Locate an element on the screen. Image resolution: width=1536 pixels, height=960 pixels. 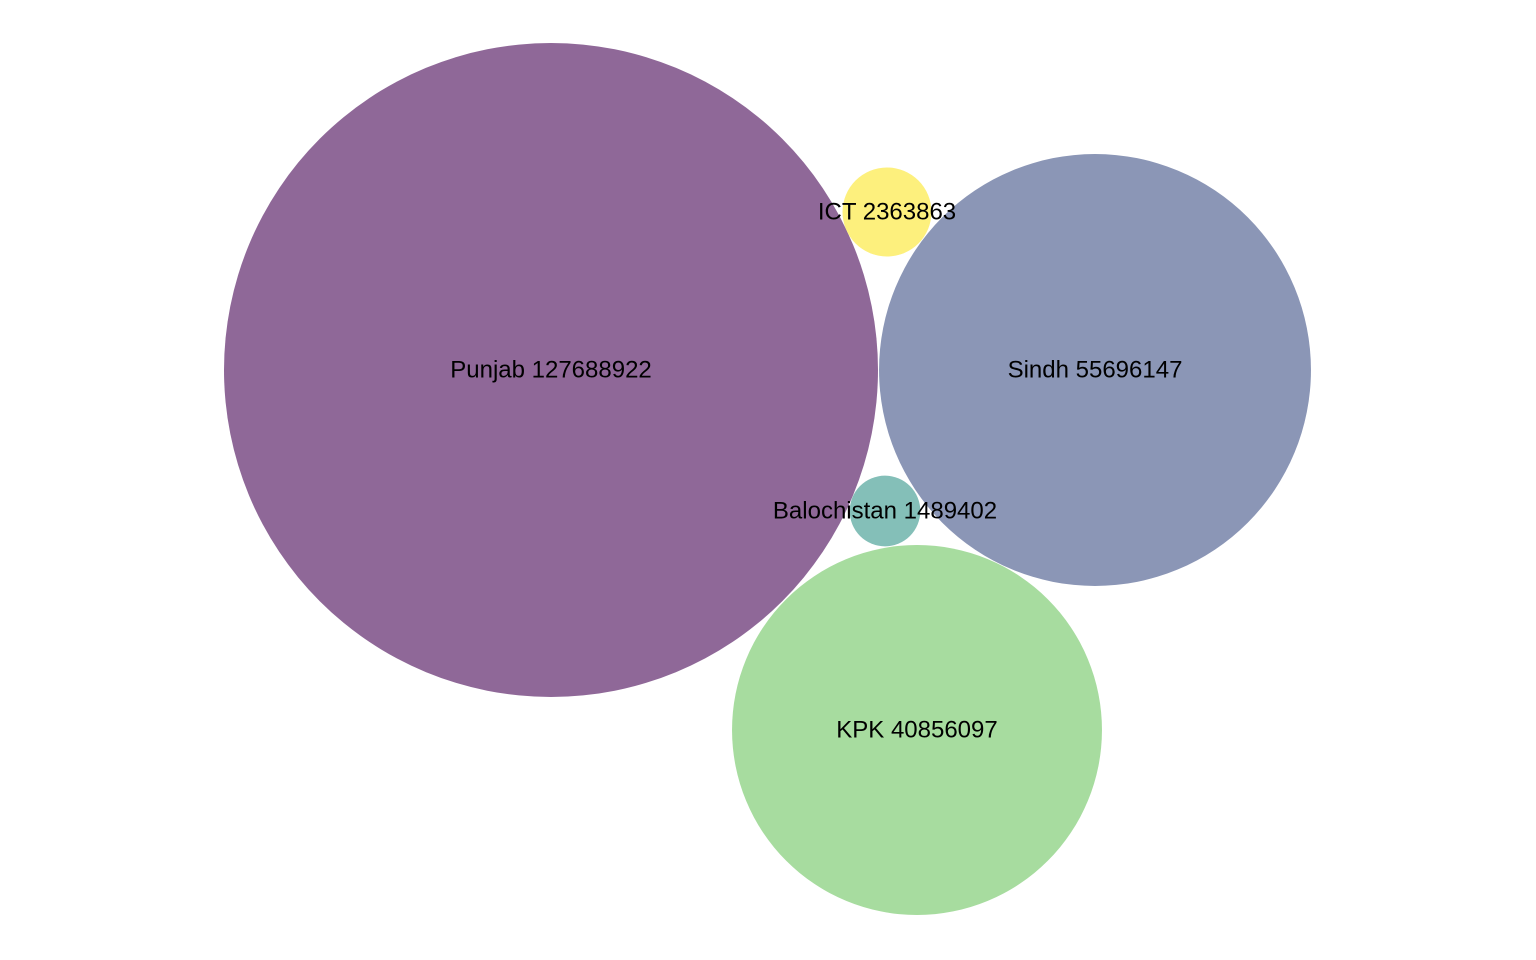
bubble-label-punjab: Punjab 127688922 is located at coordinates (551, 369).